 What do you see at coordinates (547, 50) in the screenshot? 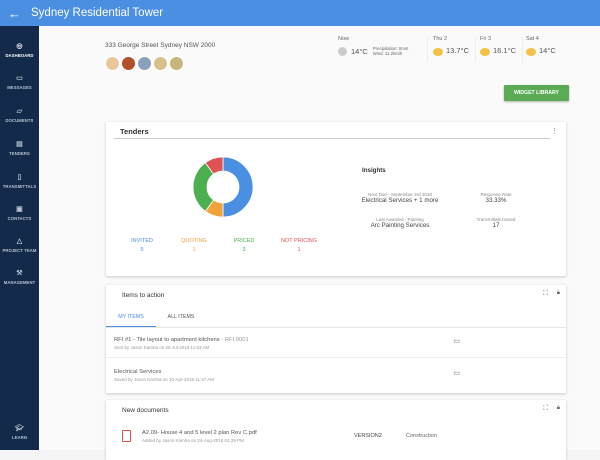
I see `forecast-temp: 14°C` at bounding box center [547, 50].